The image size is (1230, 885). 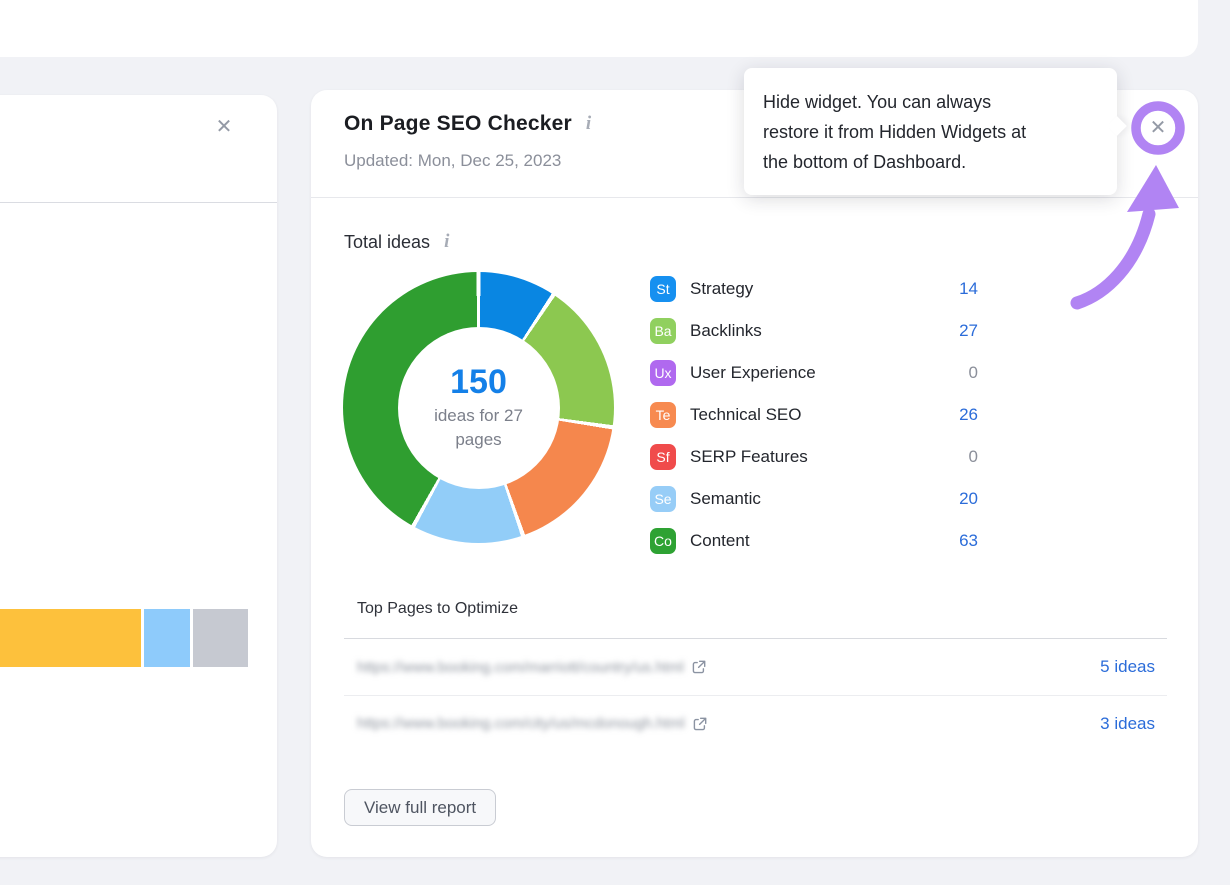 What do you see at coordinates (437, 608) in the screenshot?
I see `top-pages-title: Top Pages to Optimize` at bounding box center [437, 608].